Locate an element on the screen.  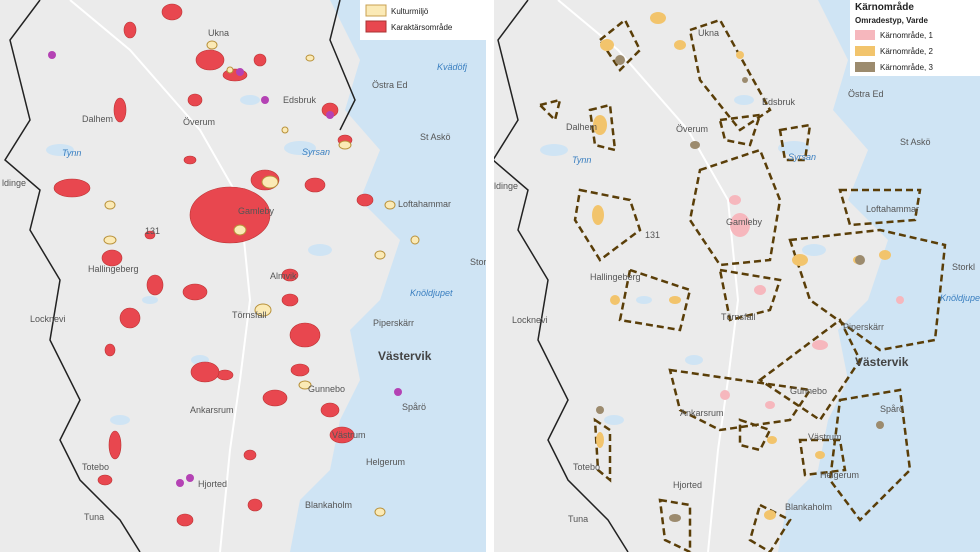
legend-swatch is located at coordinates (376, 26).